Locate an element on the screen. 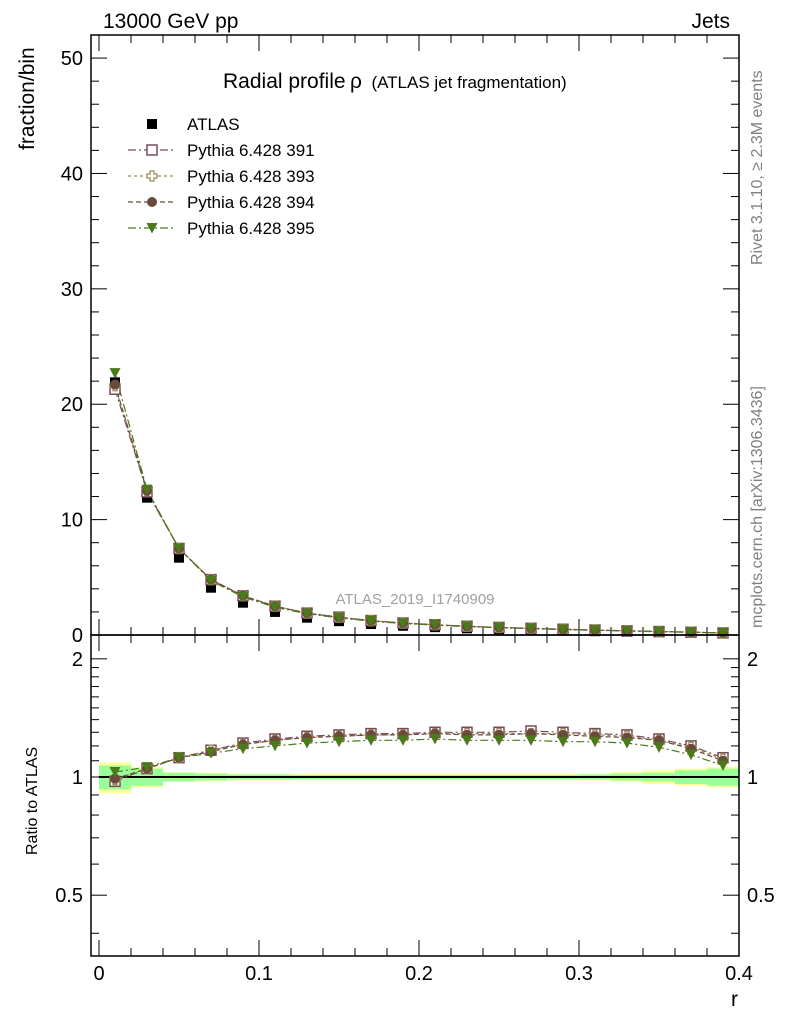 Image resolution: width=786 pixels, height=1024 pixels. y-tick-label: 0 is located at coordinates (77, 636).